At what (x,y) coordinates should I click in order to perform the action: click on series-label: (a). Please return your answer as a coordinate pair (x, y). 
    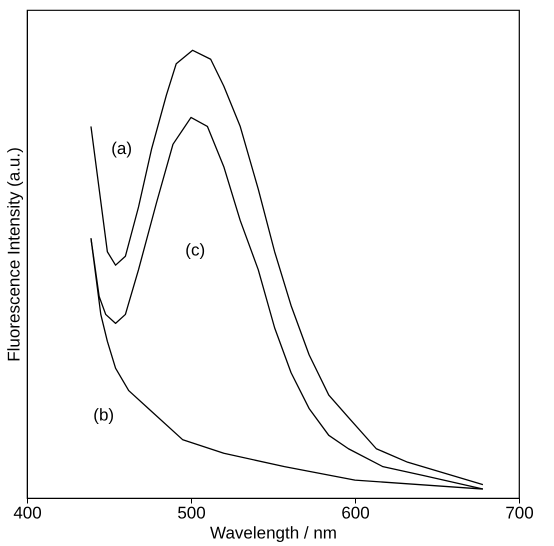
    Looking at the image, I should click on (121, 148).